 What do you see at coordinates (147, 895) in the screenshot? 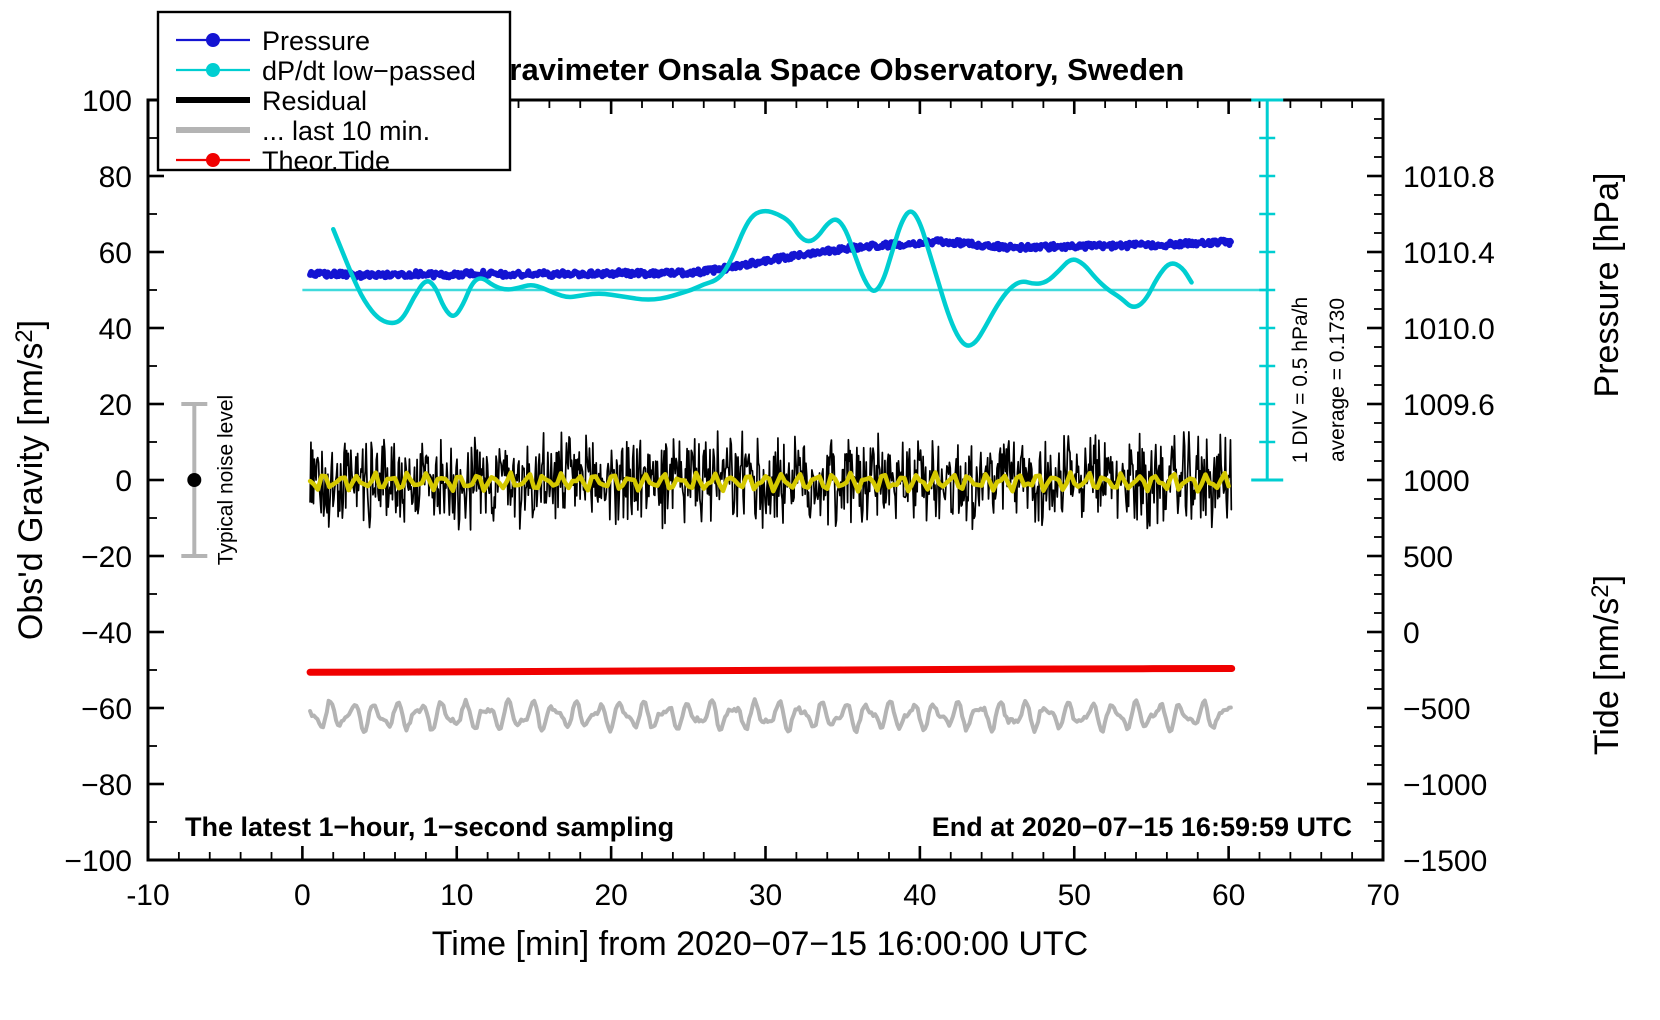
I see `x-tick-label: -10` at bounding box center [147, 895].